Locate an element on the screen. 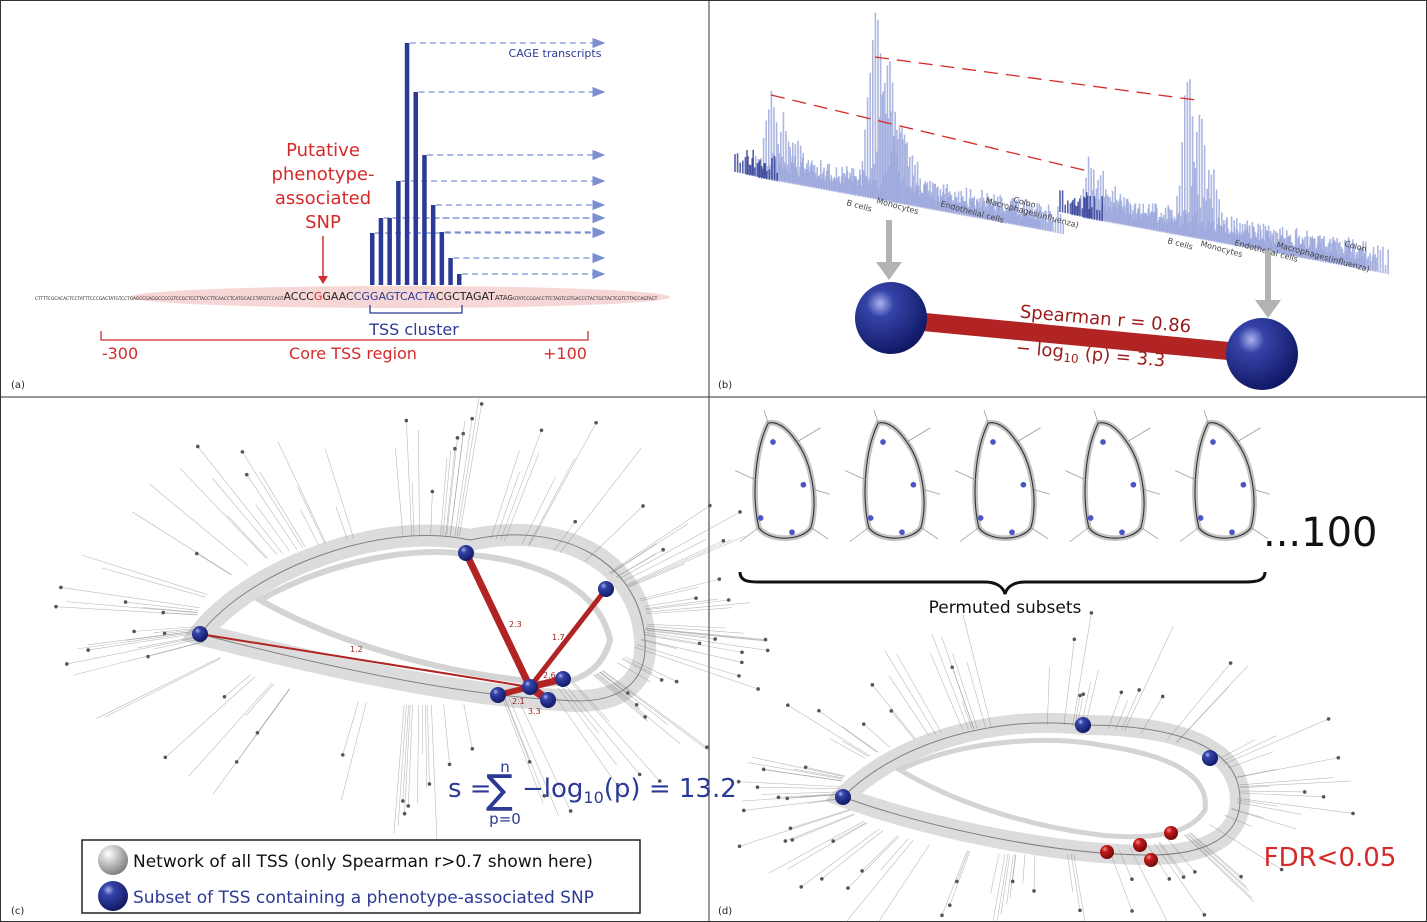  snp-nodes is located at coordinates (403, 626).